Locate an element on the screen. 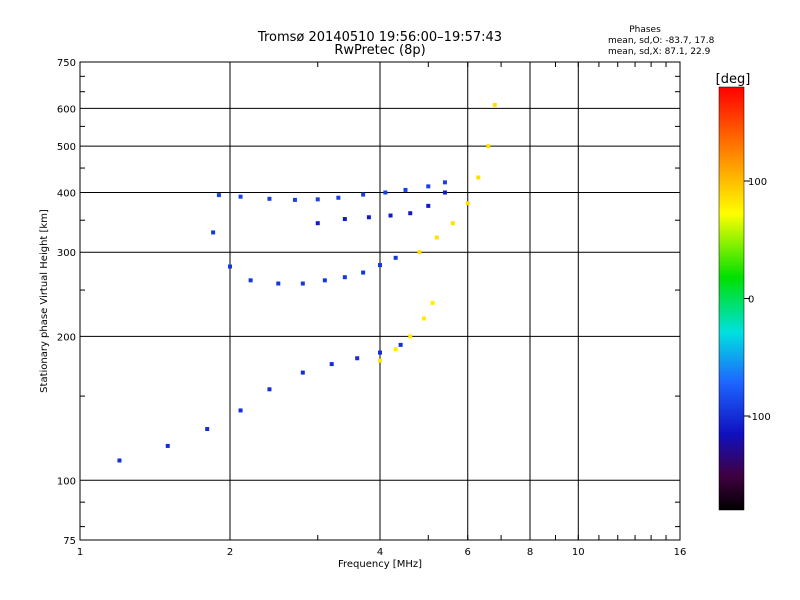 This screenshot has width=800, height=600. y-tick-label: 600 is located at coordinates (66, 109).